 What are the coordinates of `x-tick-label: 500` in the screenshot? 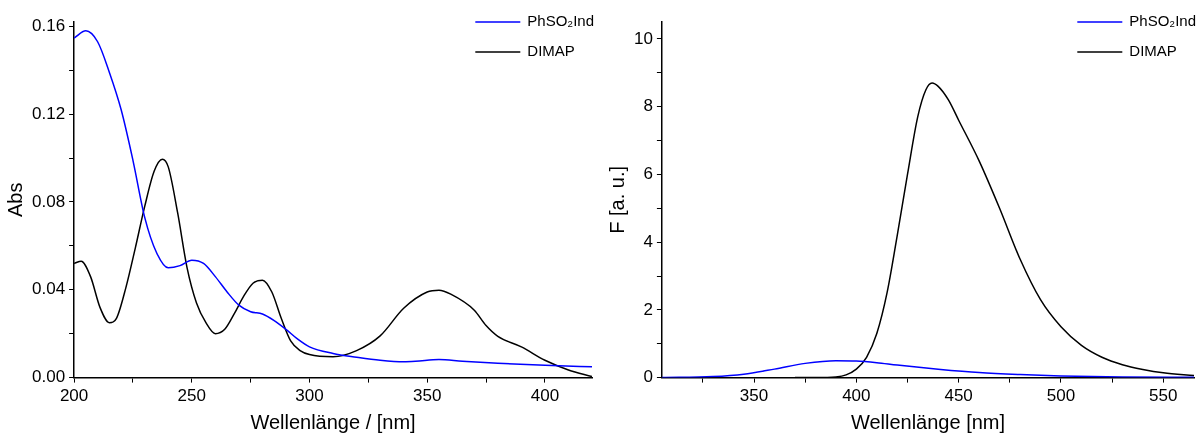 It's located at (1061, 396).